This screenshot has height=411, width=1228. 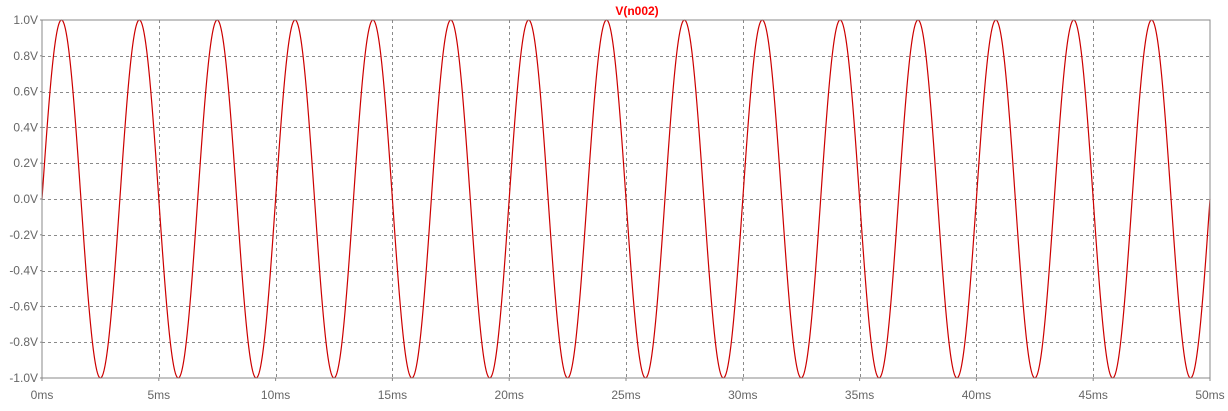 What do you see at coordinates (23, 271) in the screenshot?
I see `y-tick-label: -0.4V` at bounding box center [23, 271].